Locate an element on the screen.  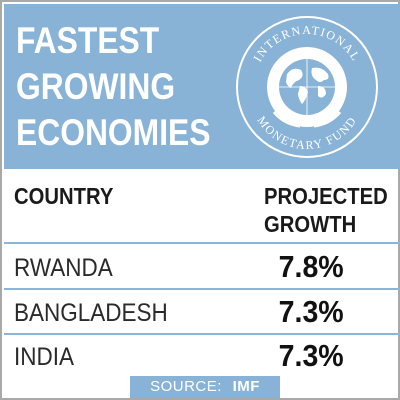
title-line-2: GROWING is located at coordinates (96, 86).